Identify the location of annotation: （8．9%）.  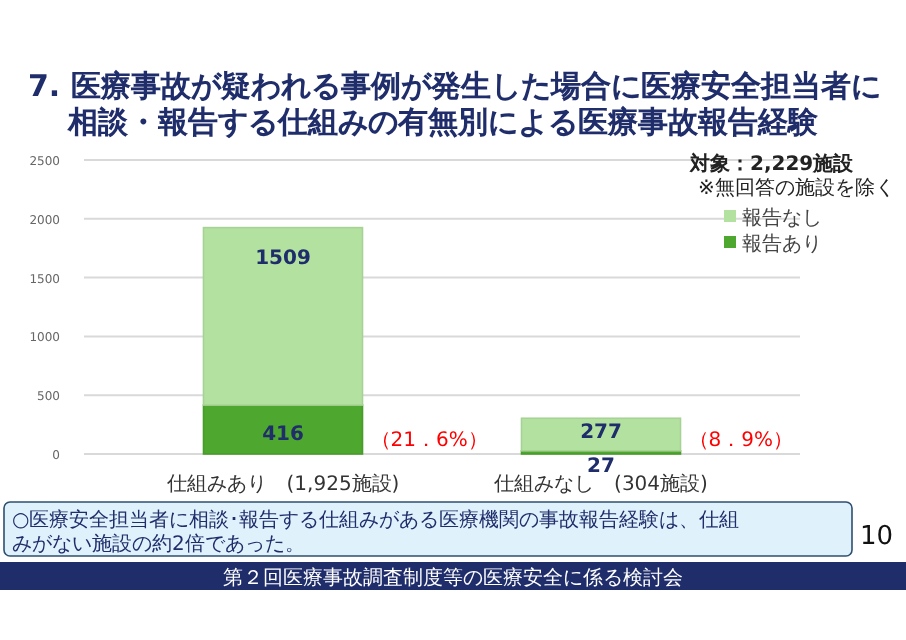
(740, 441).